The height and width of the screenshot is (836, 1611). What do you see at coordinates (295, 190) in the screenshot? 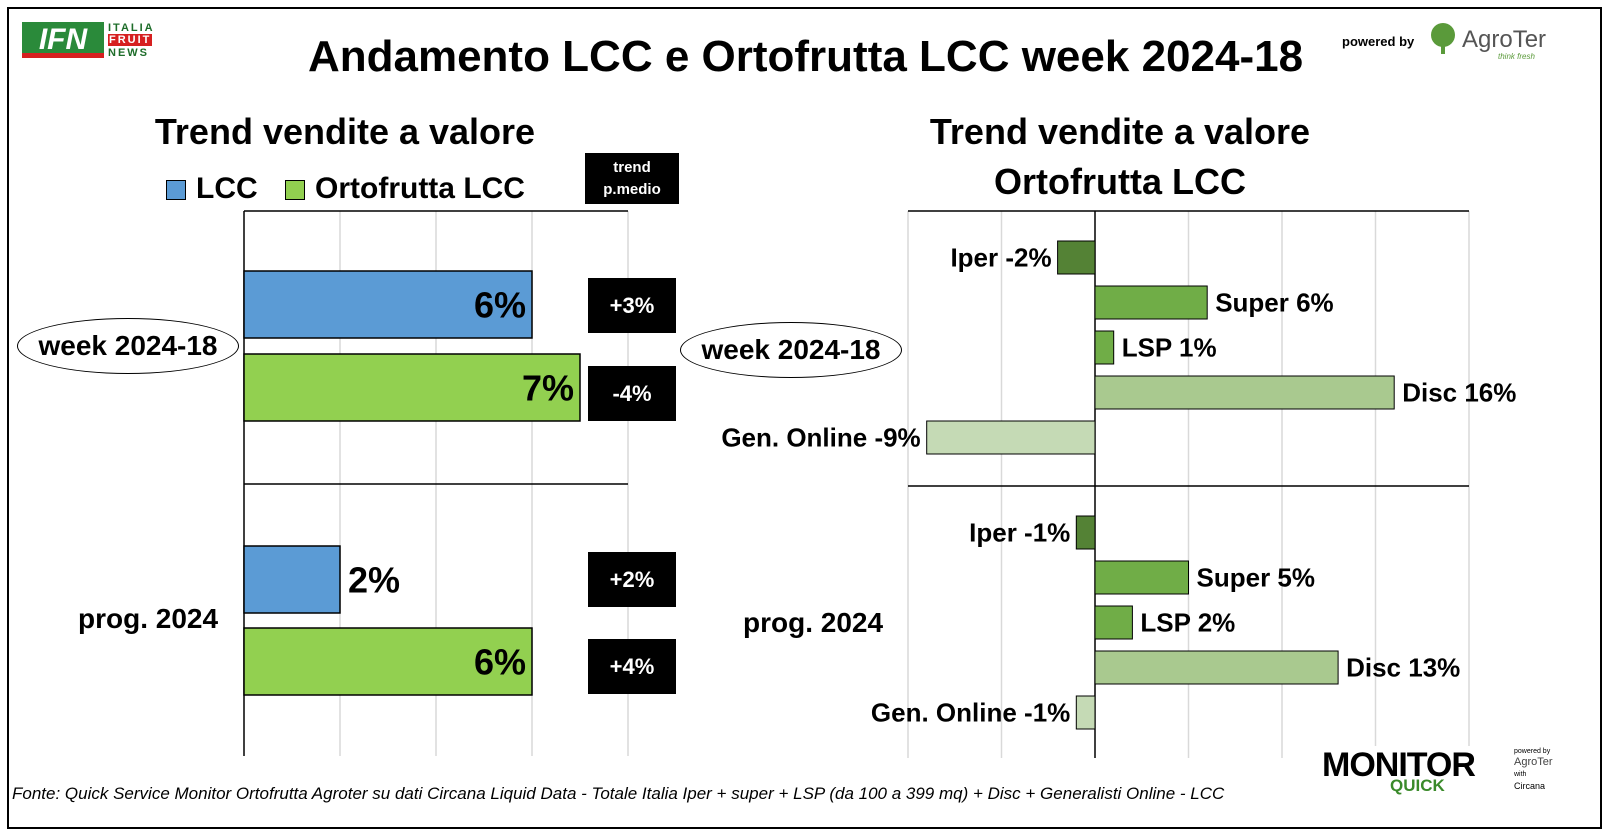
I see `legend-swatch-ortofrutta` at bounding box center [295, 190].